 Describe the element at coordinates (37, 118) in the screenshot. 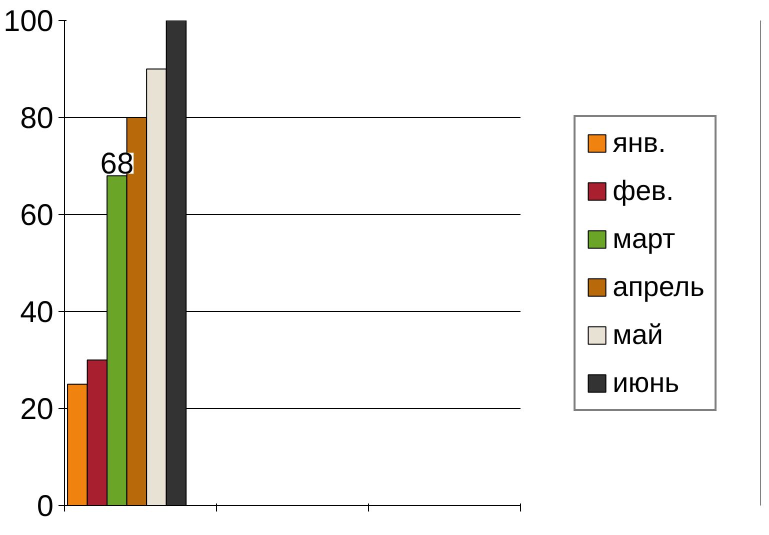

I see `y-tick-label: 80` at that location.